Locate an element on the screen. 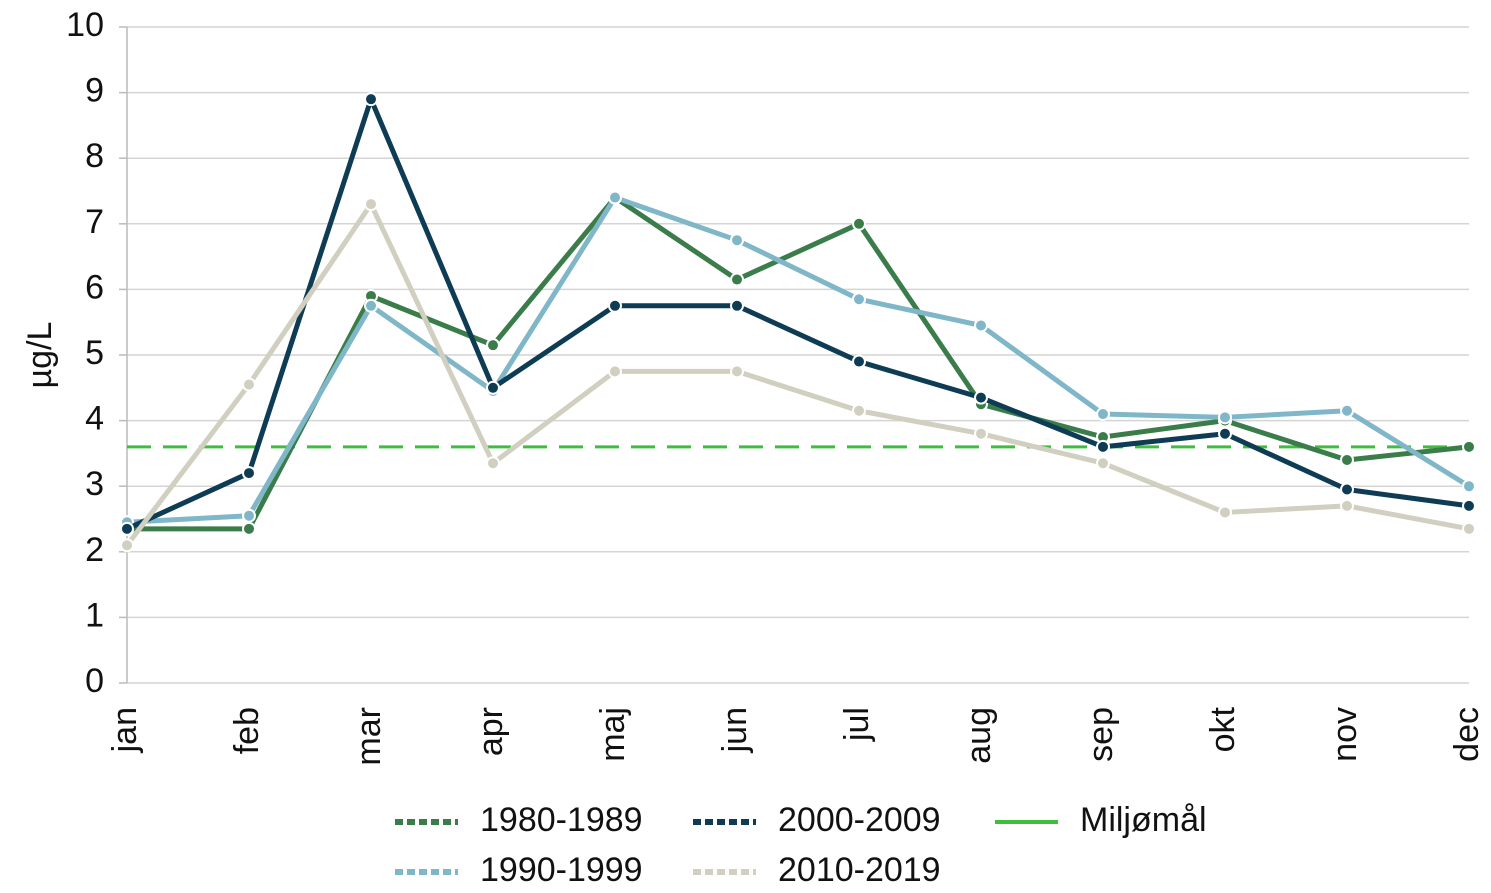 This screenshot has width=1491, height=893. x-tick-label: mar is located at coordinates (369, 736).